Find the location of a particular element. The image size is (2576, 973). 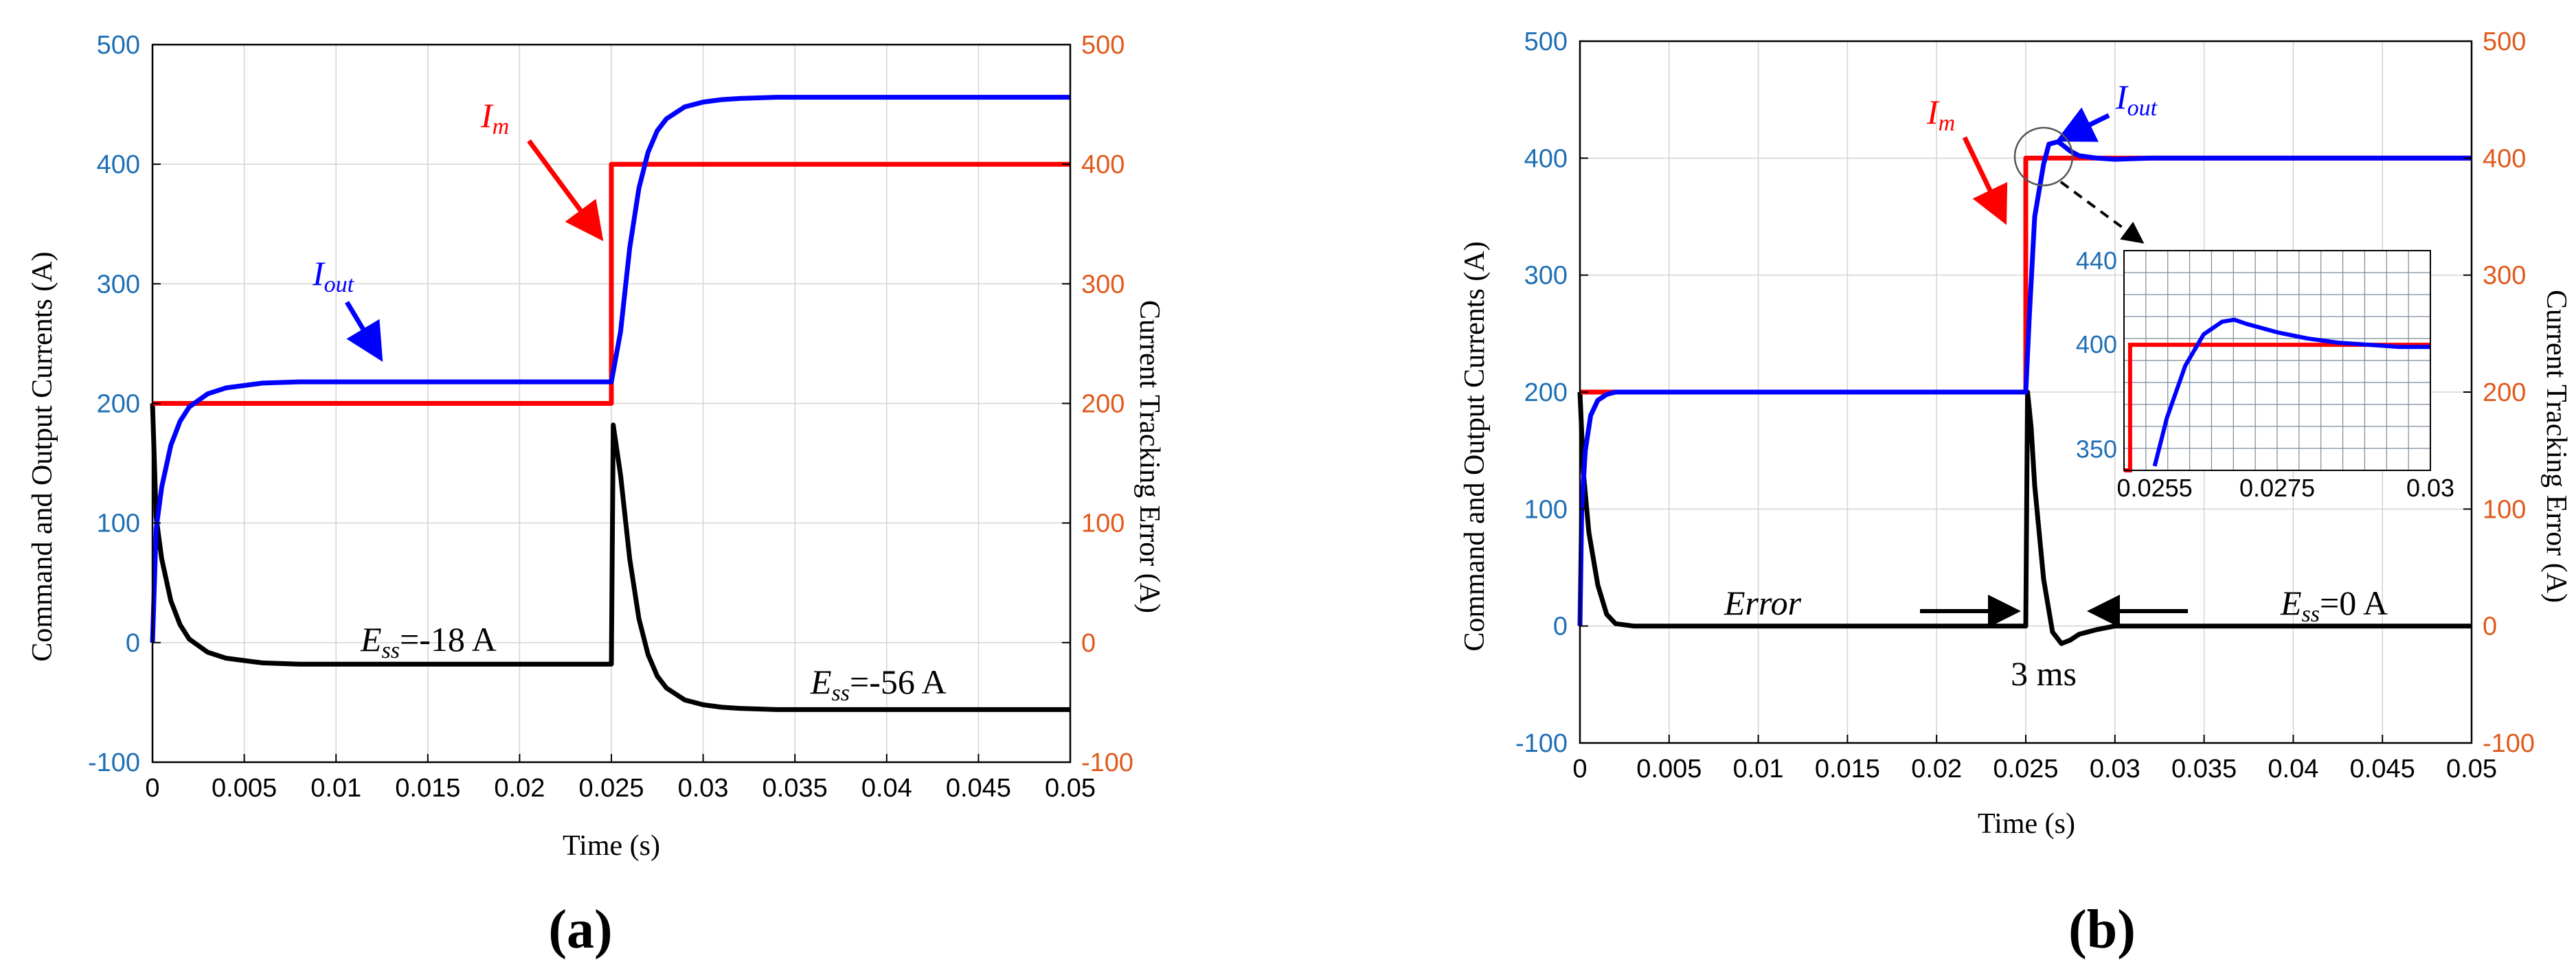

ess-label-a2: Ess=-56 A is located at coordinates (878, 684).